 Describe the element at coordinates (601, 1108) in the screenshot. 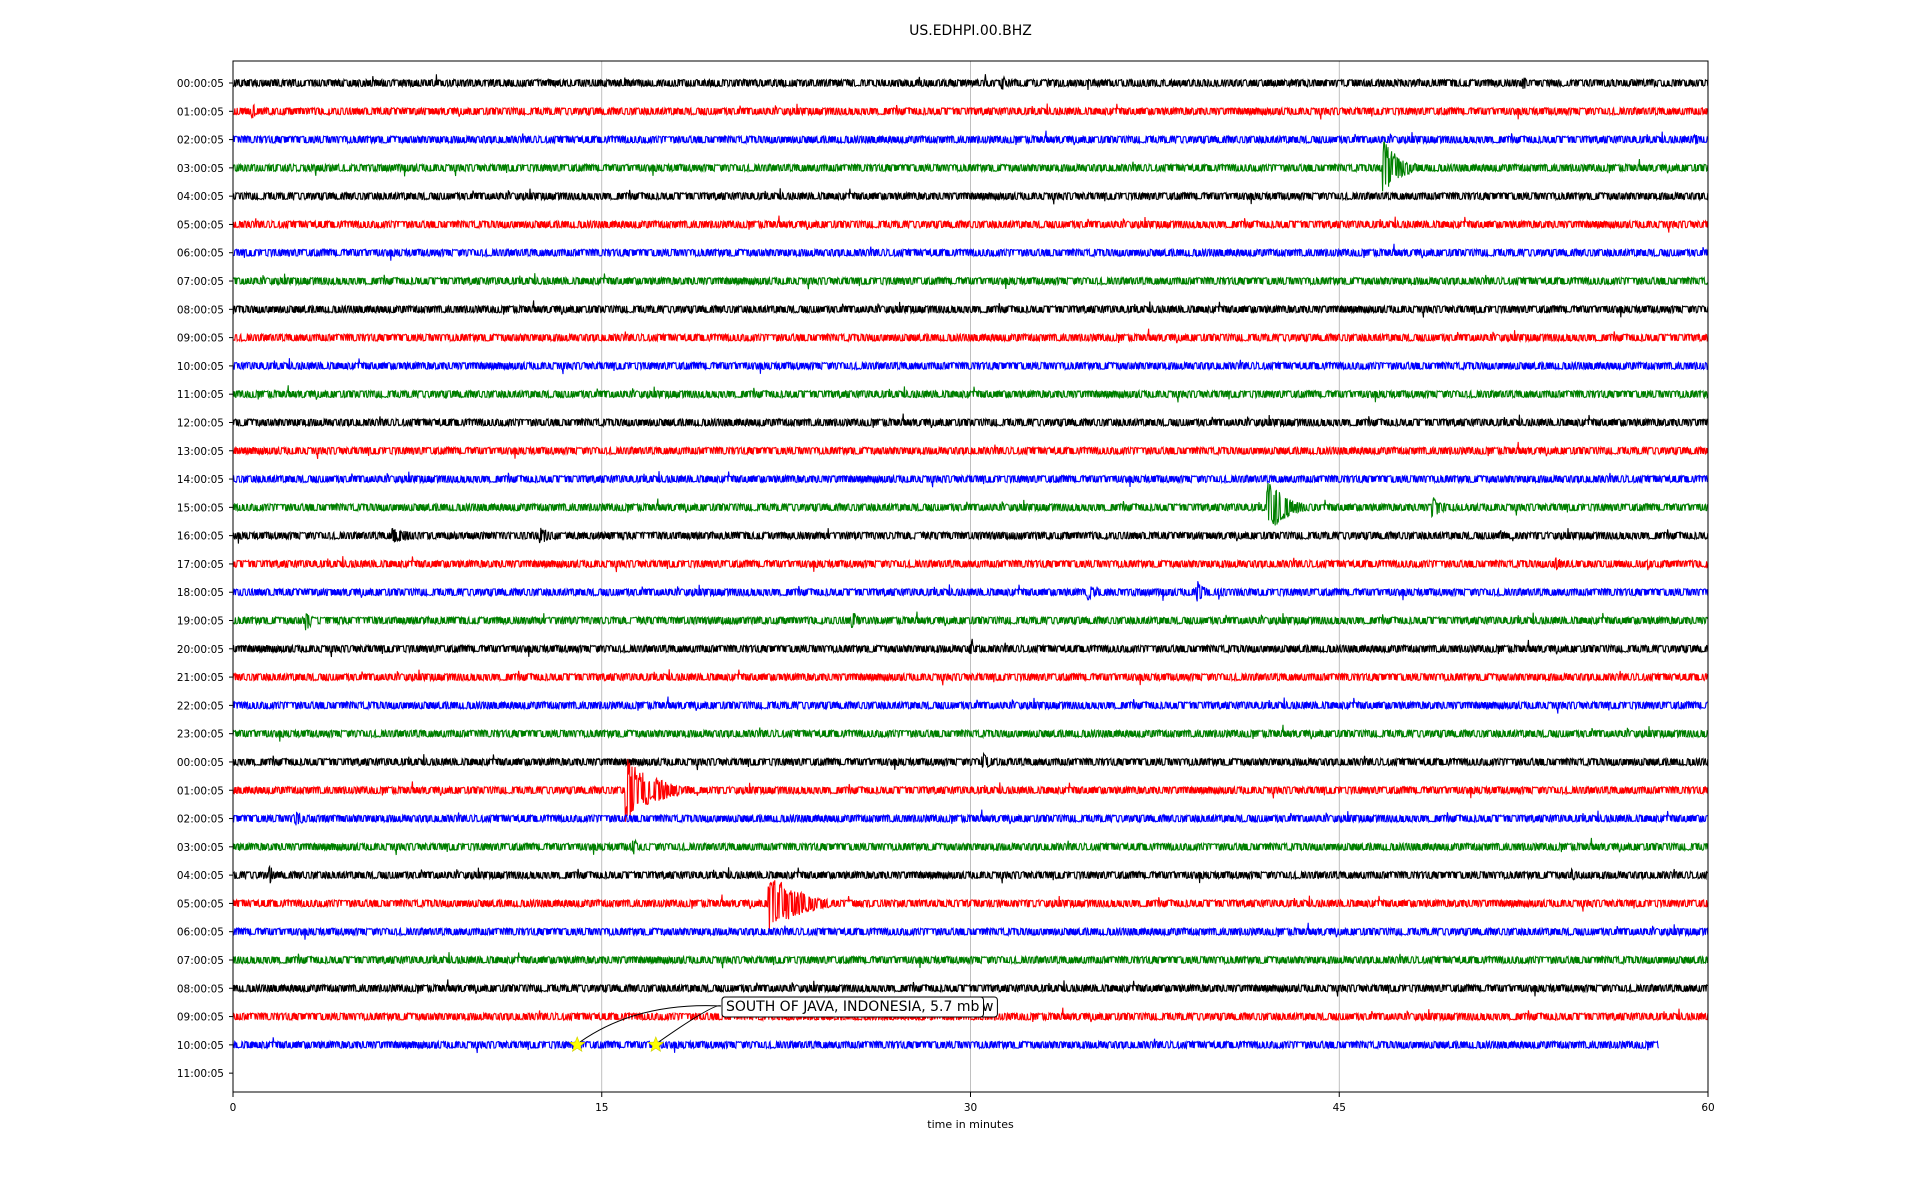

I see `x-tick-label: 15` at that location.